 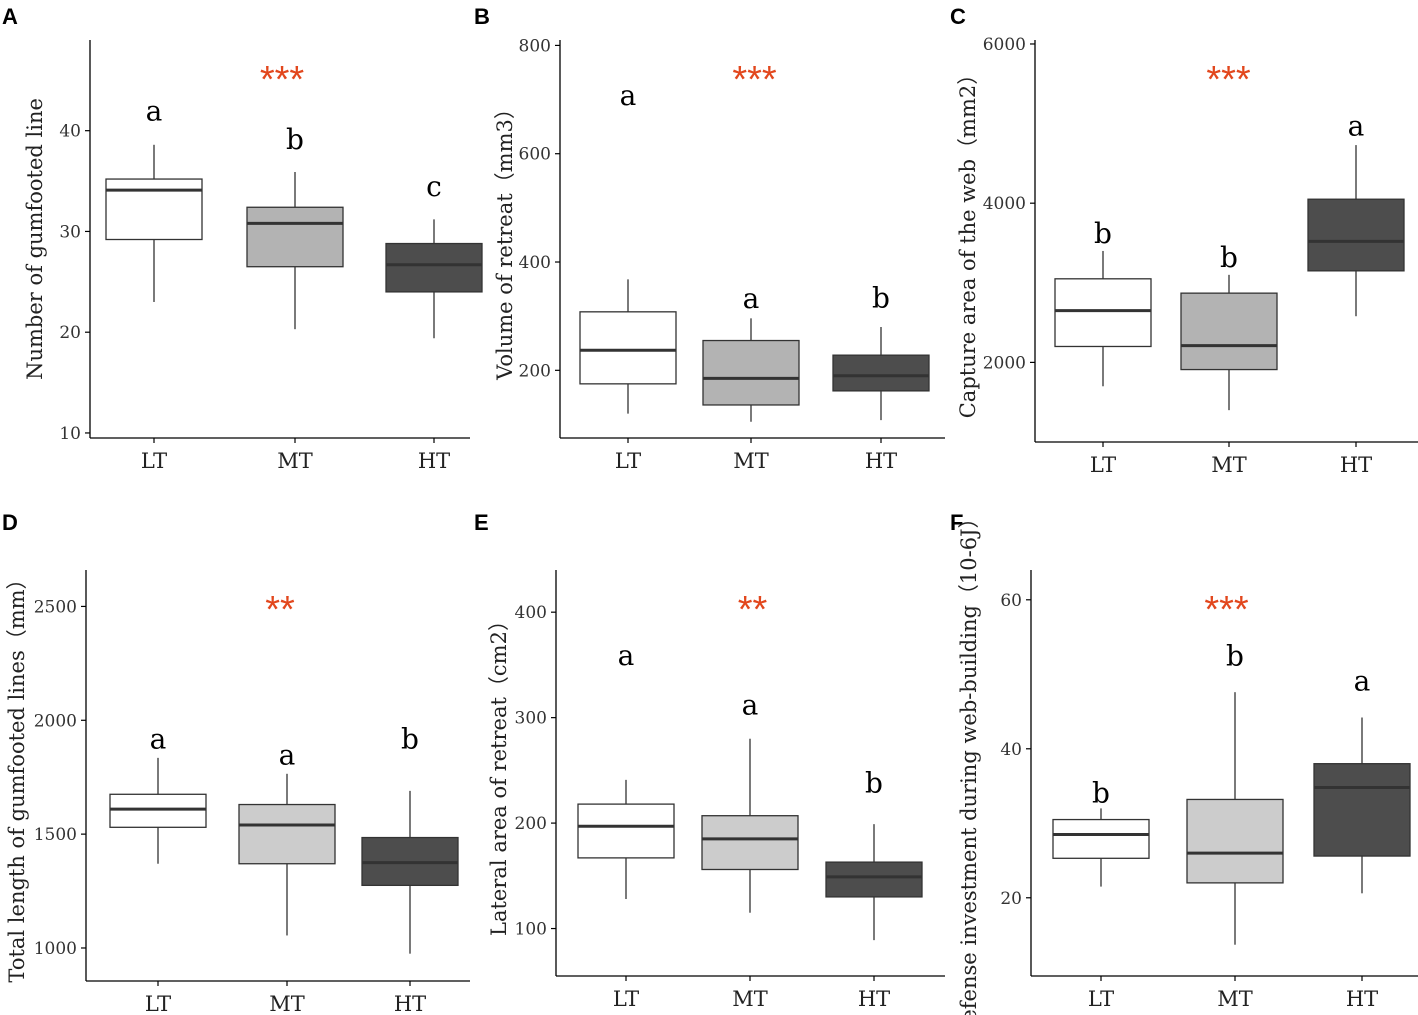 I want to click on y-axis-label: Total length of gumfooted lines（mm）, so click(x=17, y=775).